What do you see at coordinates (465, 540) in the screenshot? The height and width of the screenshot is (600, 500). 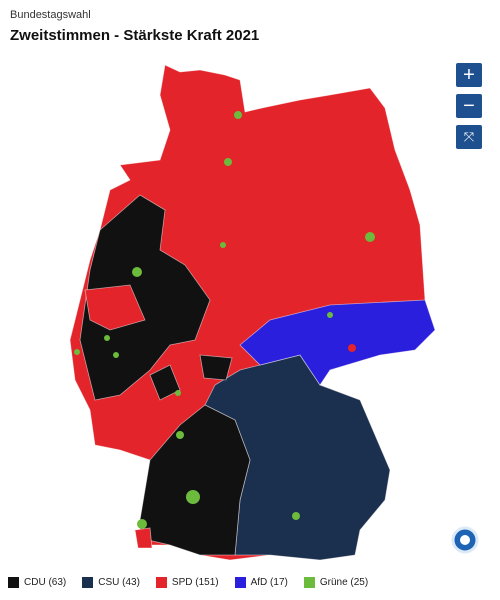 I see `broadcaster-logo-inner` at bounding box center [465, 540].